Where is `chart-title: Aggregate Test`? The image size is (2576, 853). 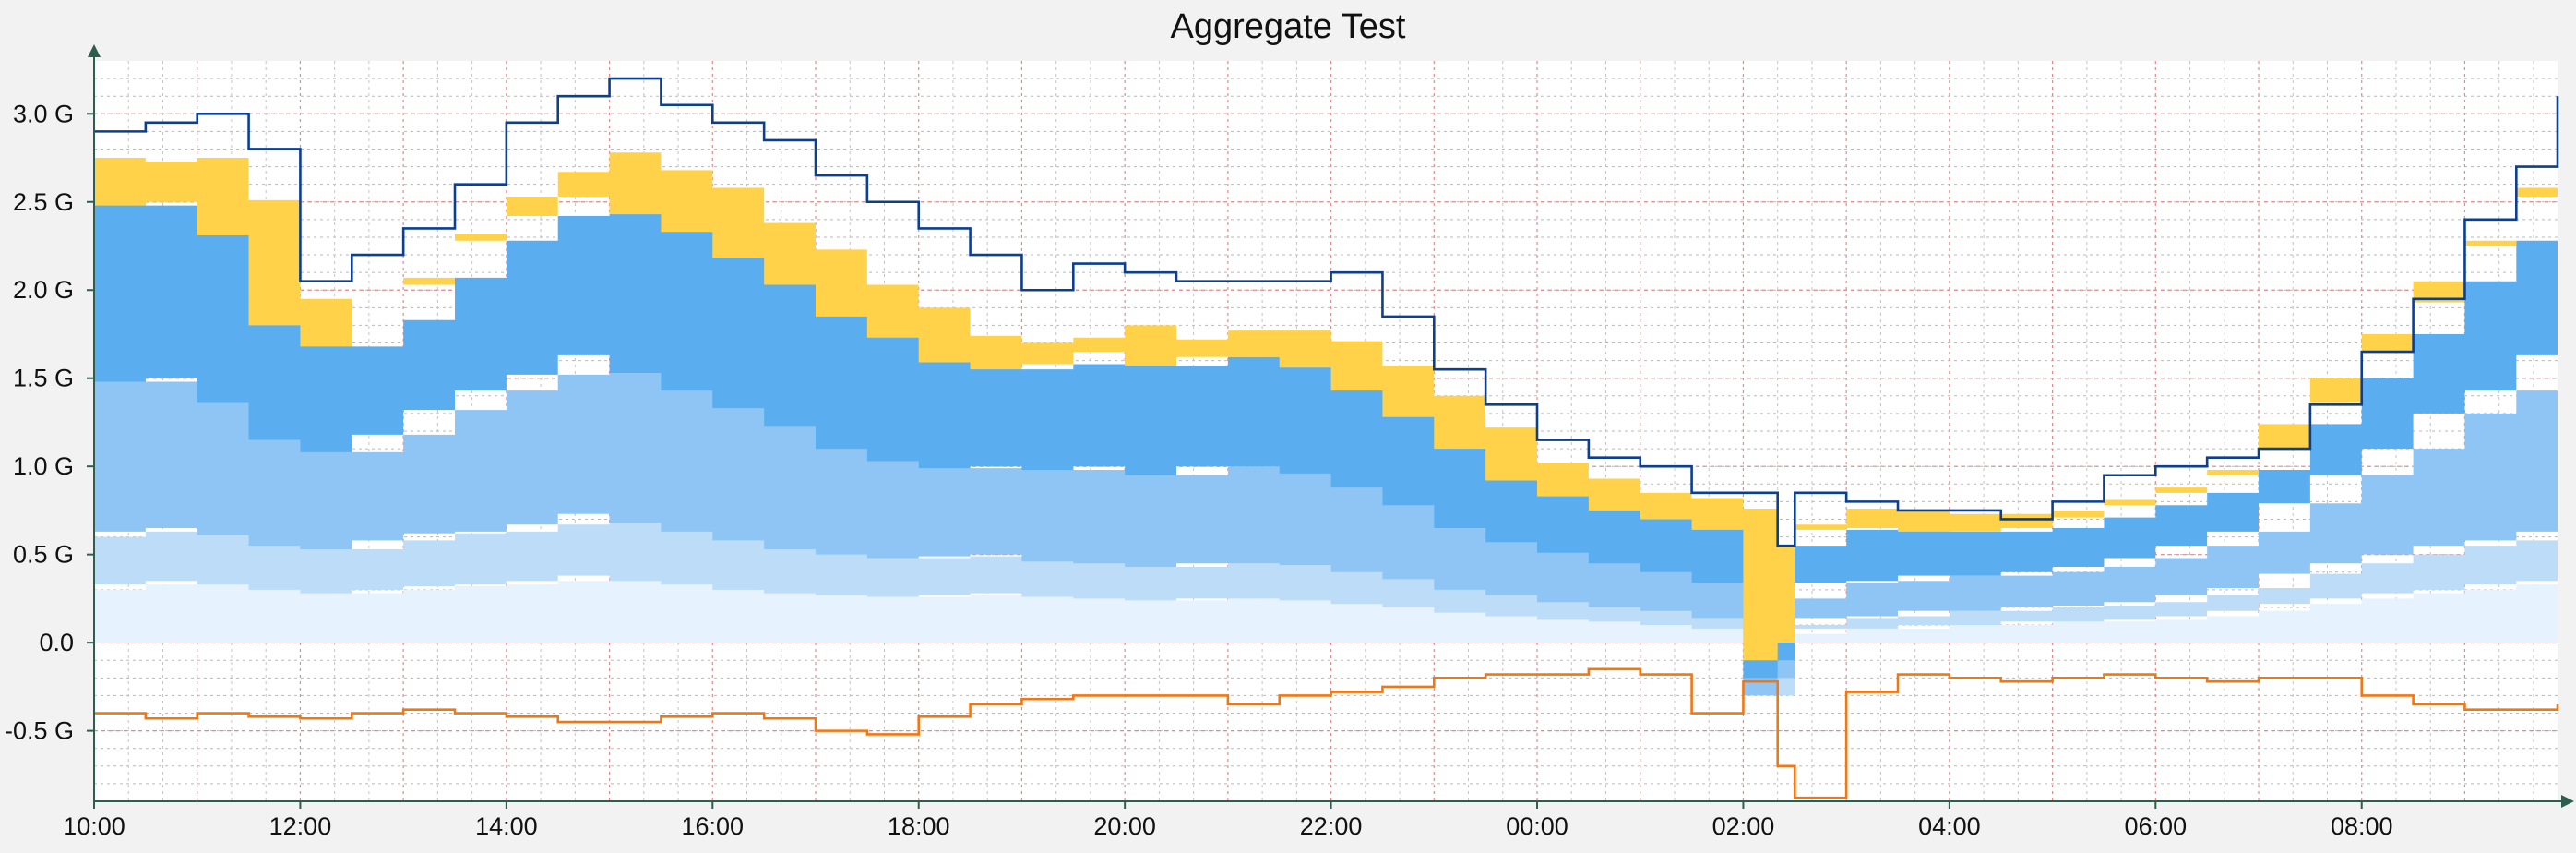
chart-title: Aggregate Test is located at coordinates (1288, 26).